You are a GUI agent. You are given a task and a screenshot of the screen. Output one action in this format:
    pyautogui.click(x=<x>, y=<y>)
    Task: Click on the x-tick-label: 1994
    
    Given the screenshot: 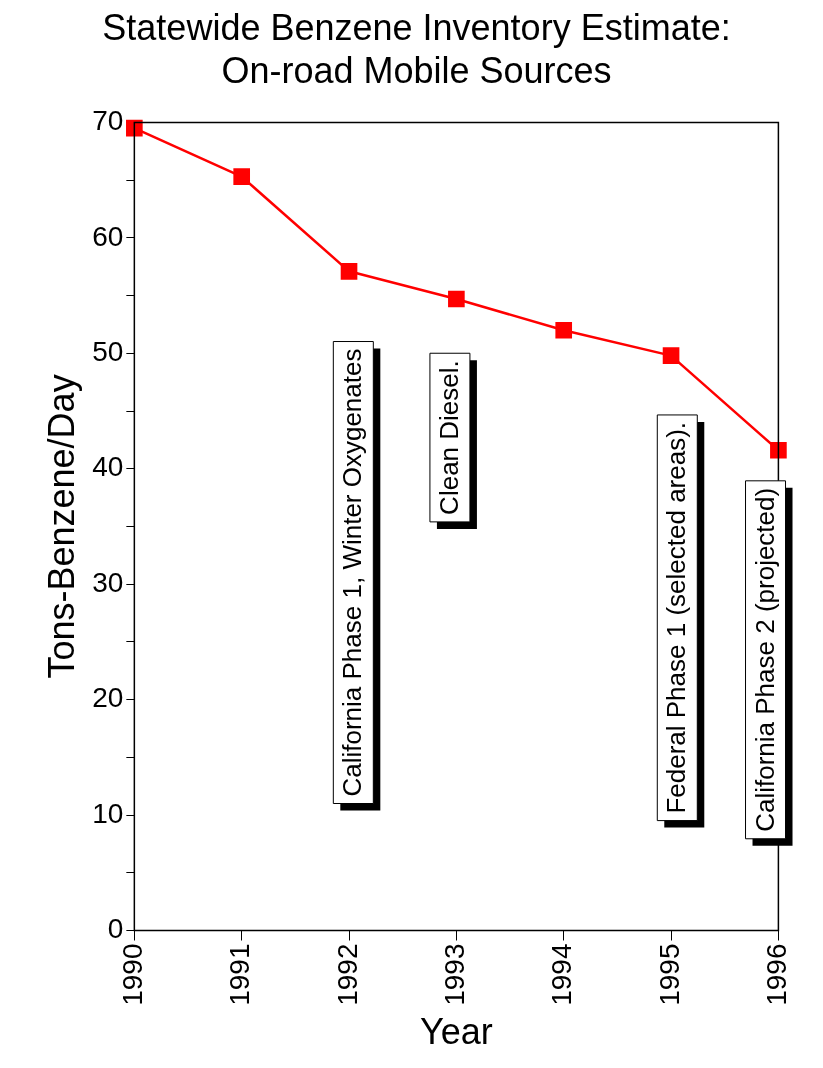 What is the action you would take?
    pyautogui.click(x=562, y=974)
    